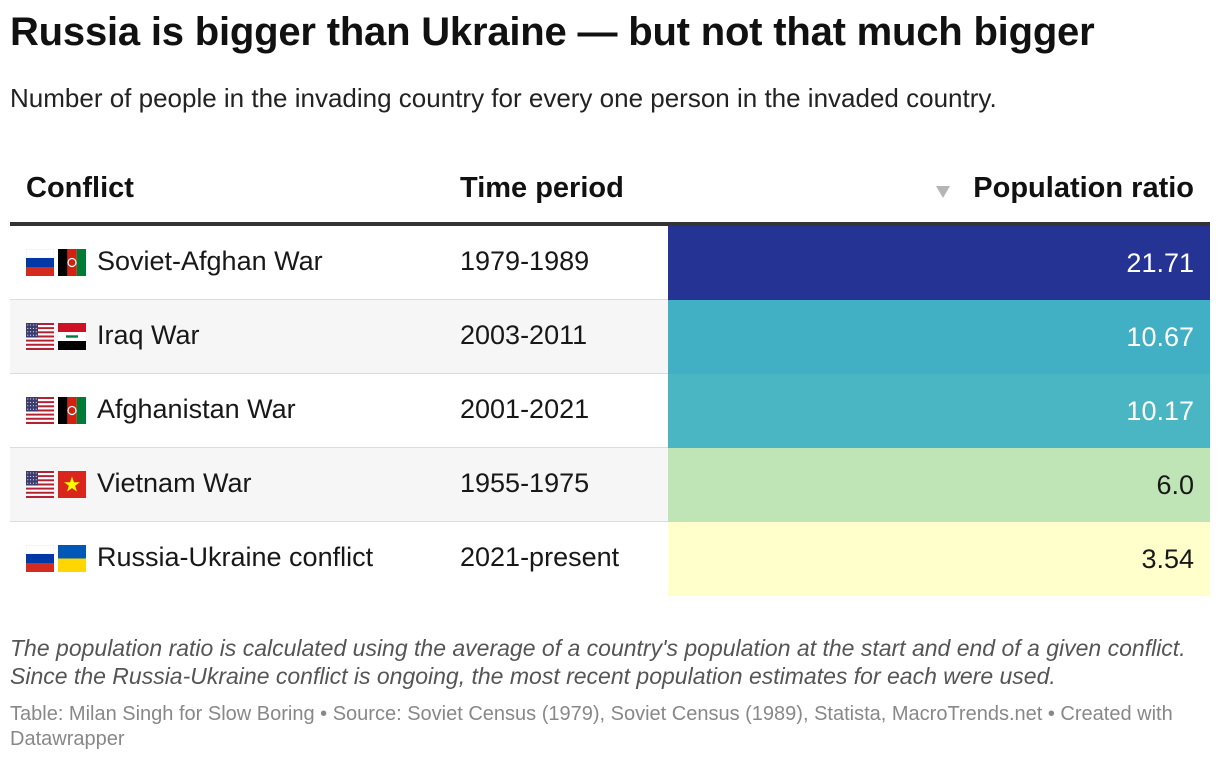  I want to click on conflict-cell: Russia-Ukraine conflict, so click(235, 557).